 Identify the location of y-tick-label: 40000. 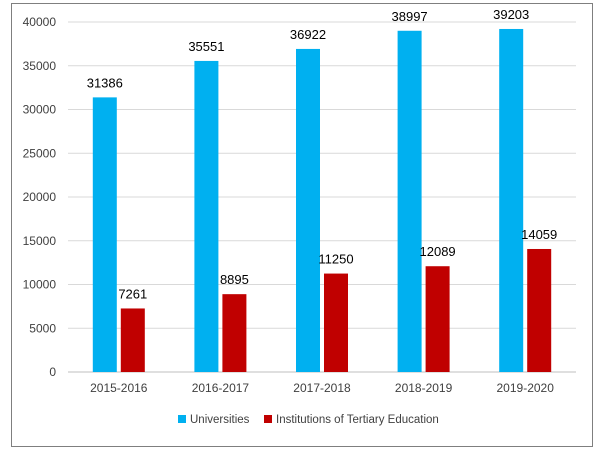
(40, 22).